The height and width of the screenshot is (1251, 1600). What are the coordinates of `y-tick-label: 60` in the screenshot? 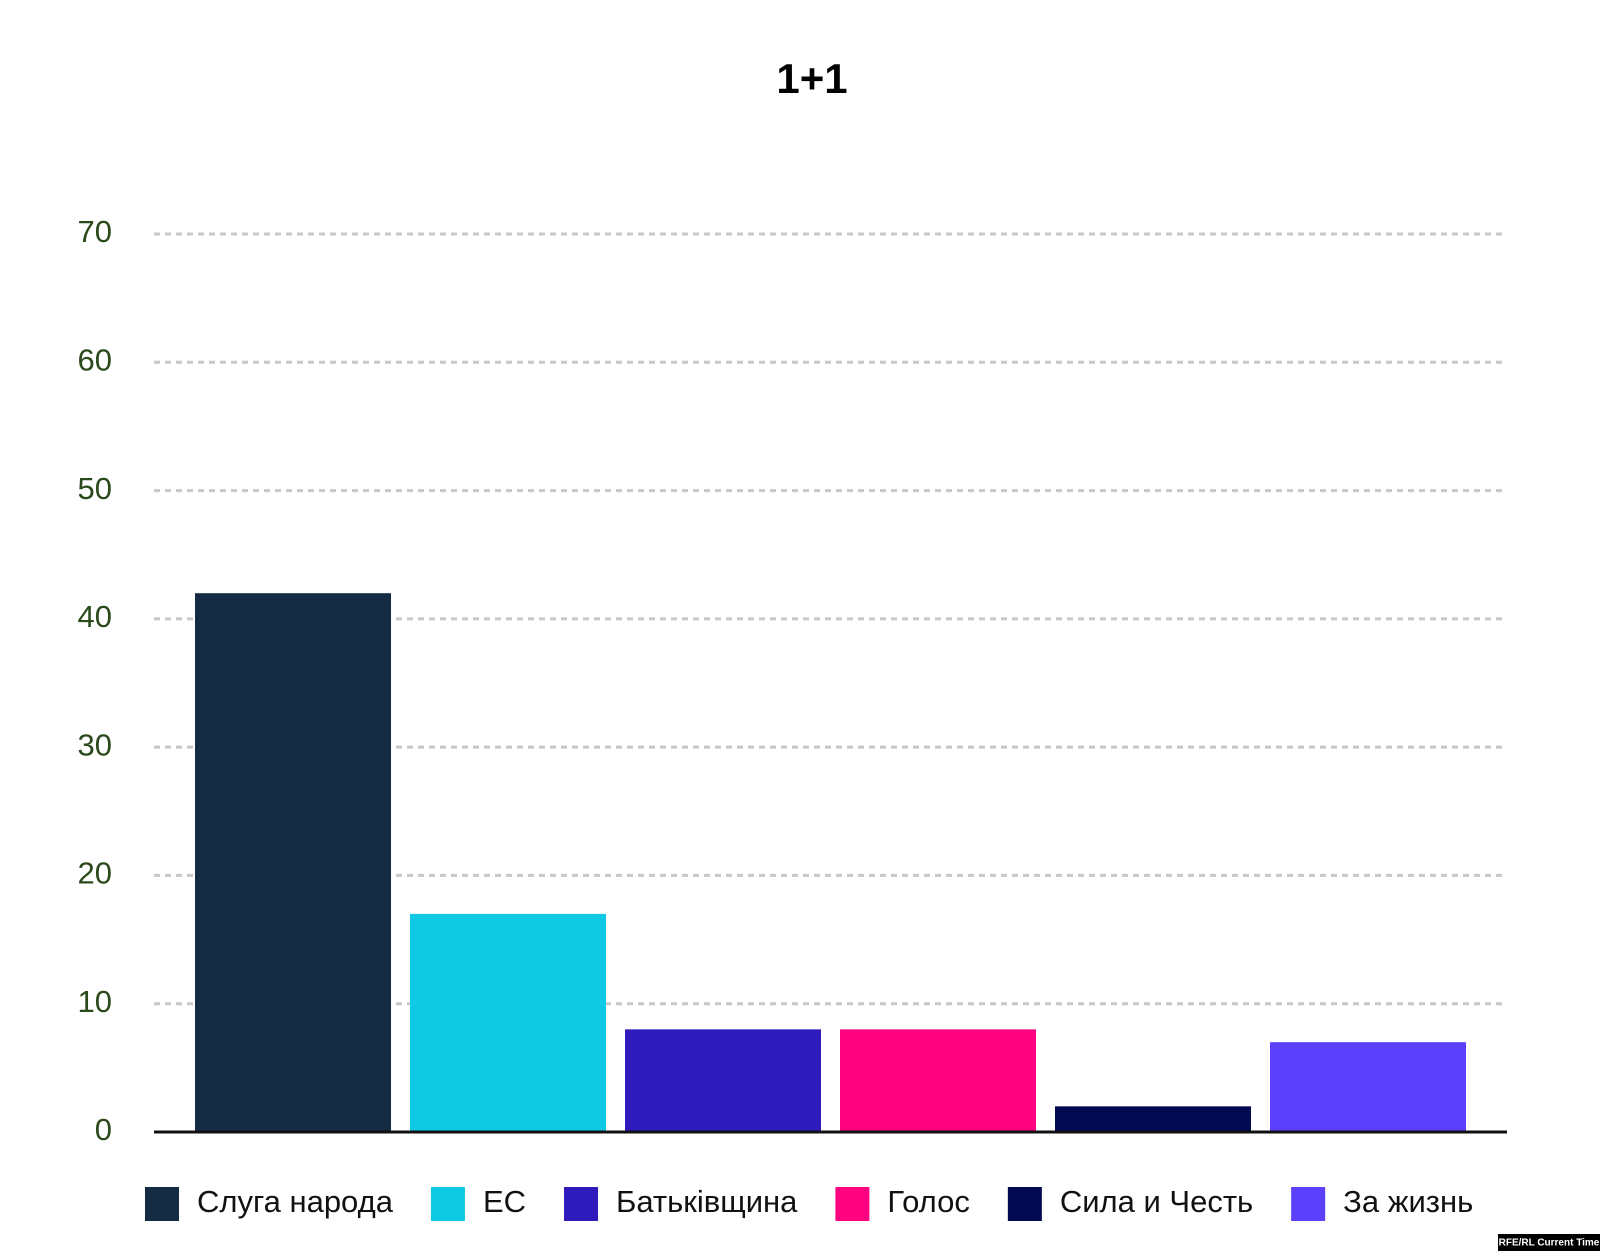 It's located at (95, 359).